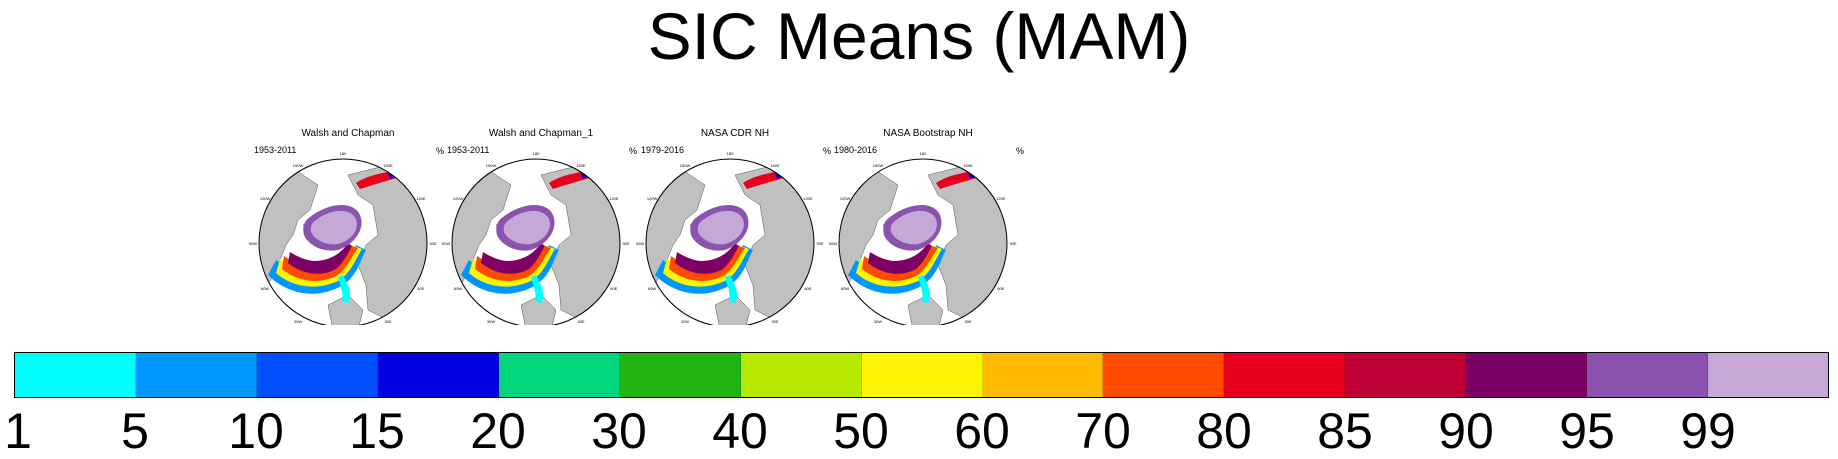 This screenshot has width=1838, height=459. Describe the element at coordinates (468, 150) in the screenshot. I see `panel-period: 1953-2011` at that location.